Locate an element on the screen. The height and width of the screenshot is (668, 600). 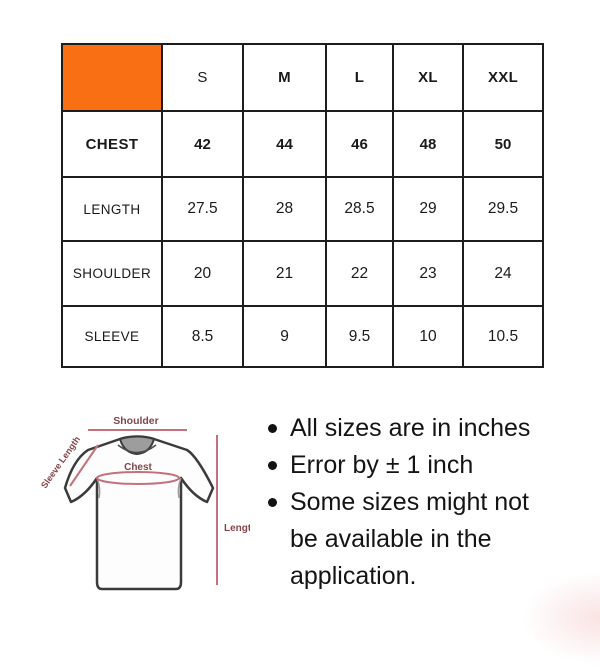
length-label: Length is located at coordinates (237, 528).